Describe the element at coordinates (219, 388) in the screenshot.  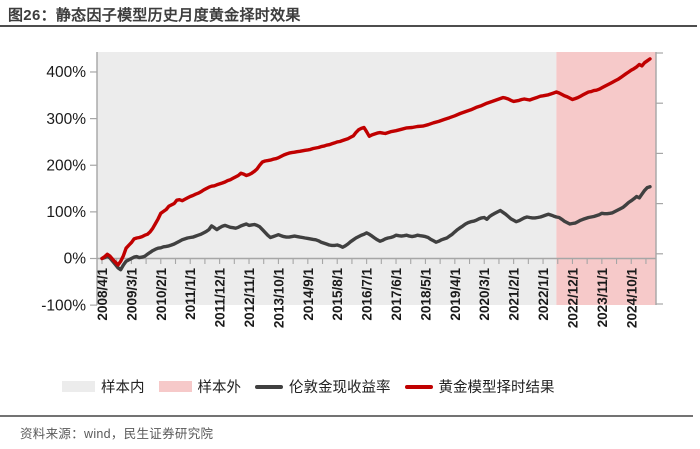
I see `legend-label: 样本外` at that location.